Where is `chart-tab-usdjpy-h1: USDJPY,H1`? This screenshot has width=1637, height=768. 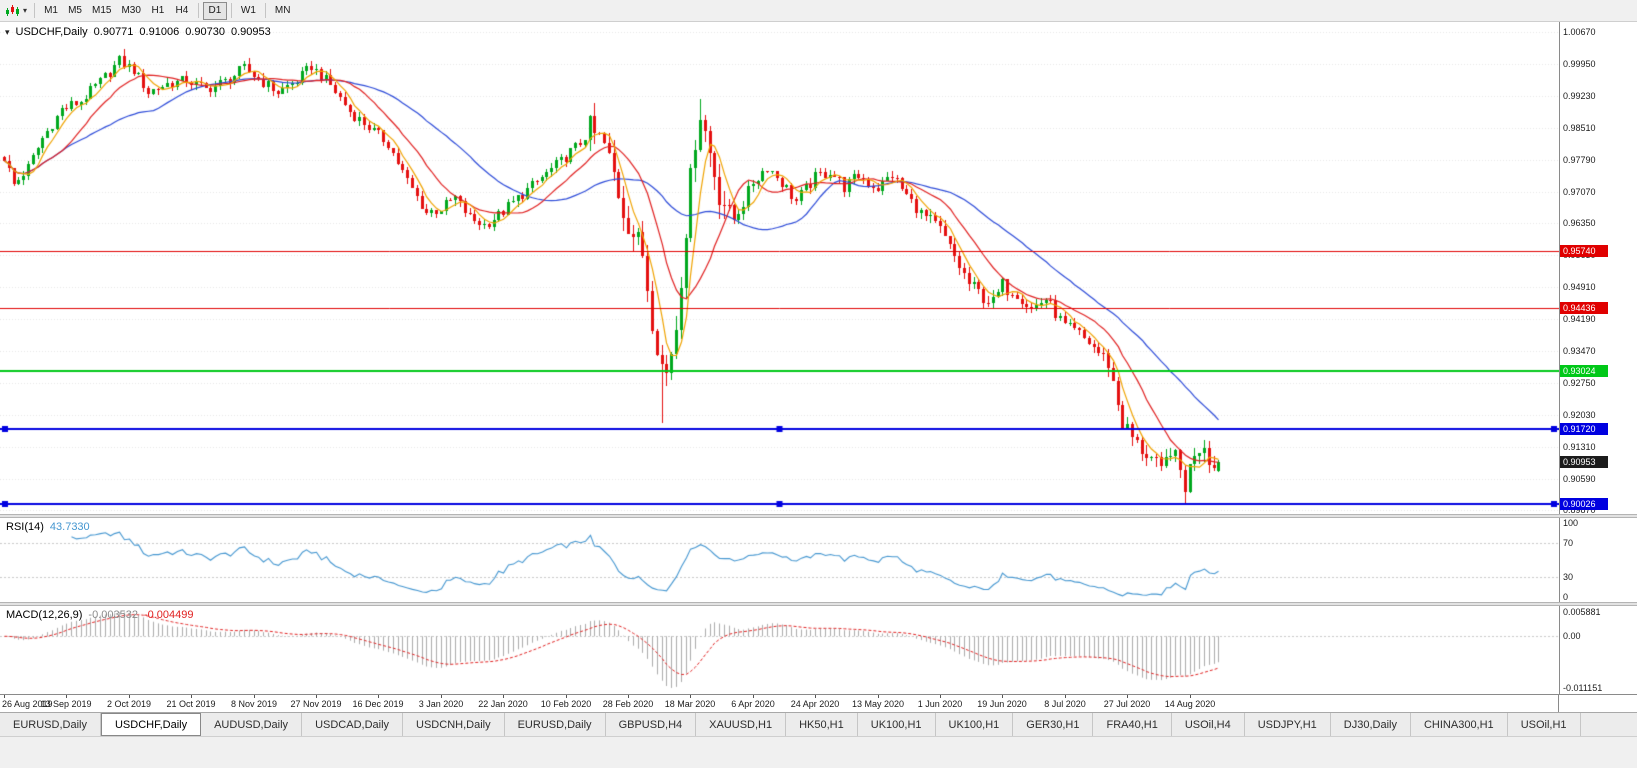 chart-tab-usdjpy-h1: USDJPY,H1 is located at coordinates (1287, 724).